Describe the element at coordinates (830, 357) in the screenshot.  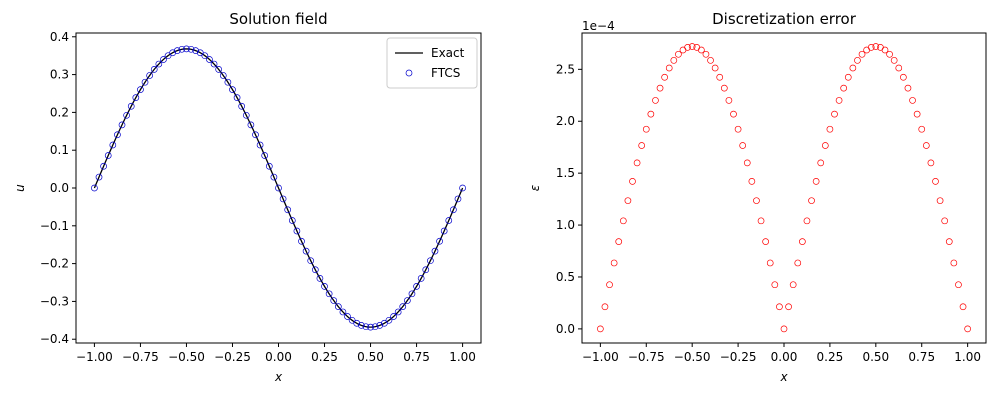
I see `x-tick-label: 0.25` at that location.